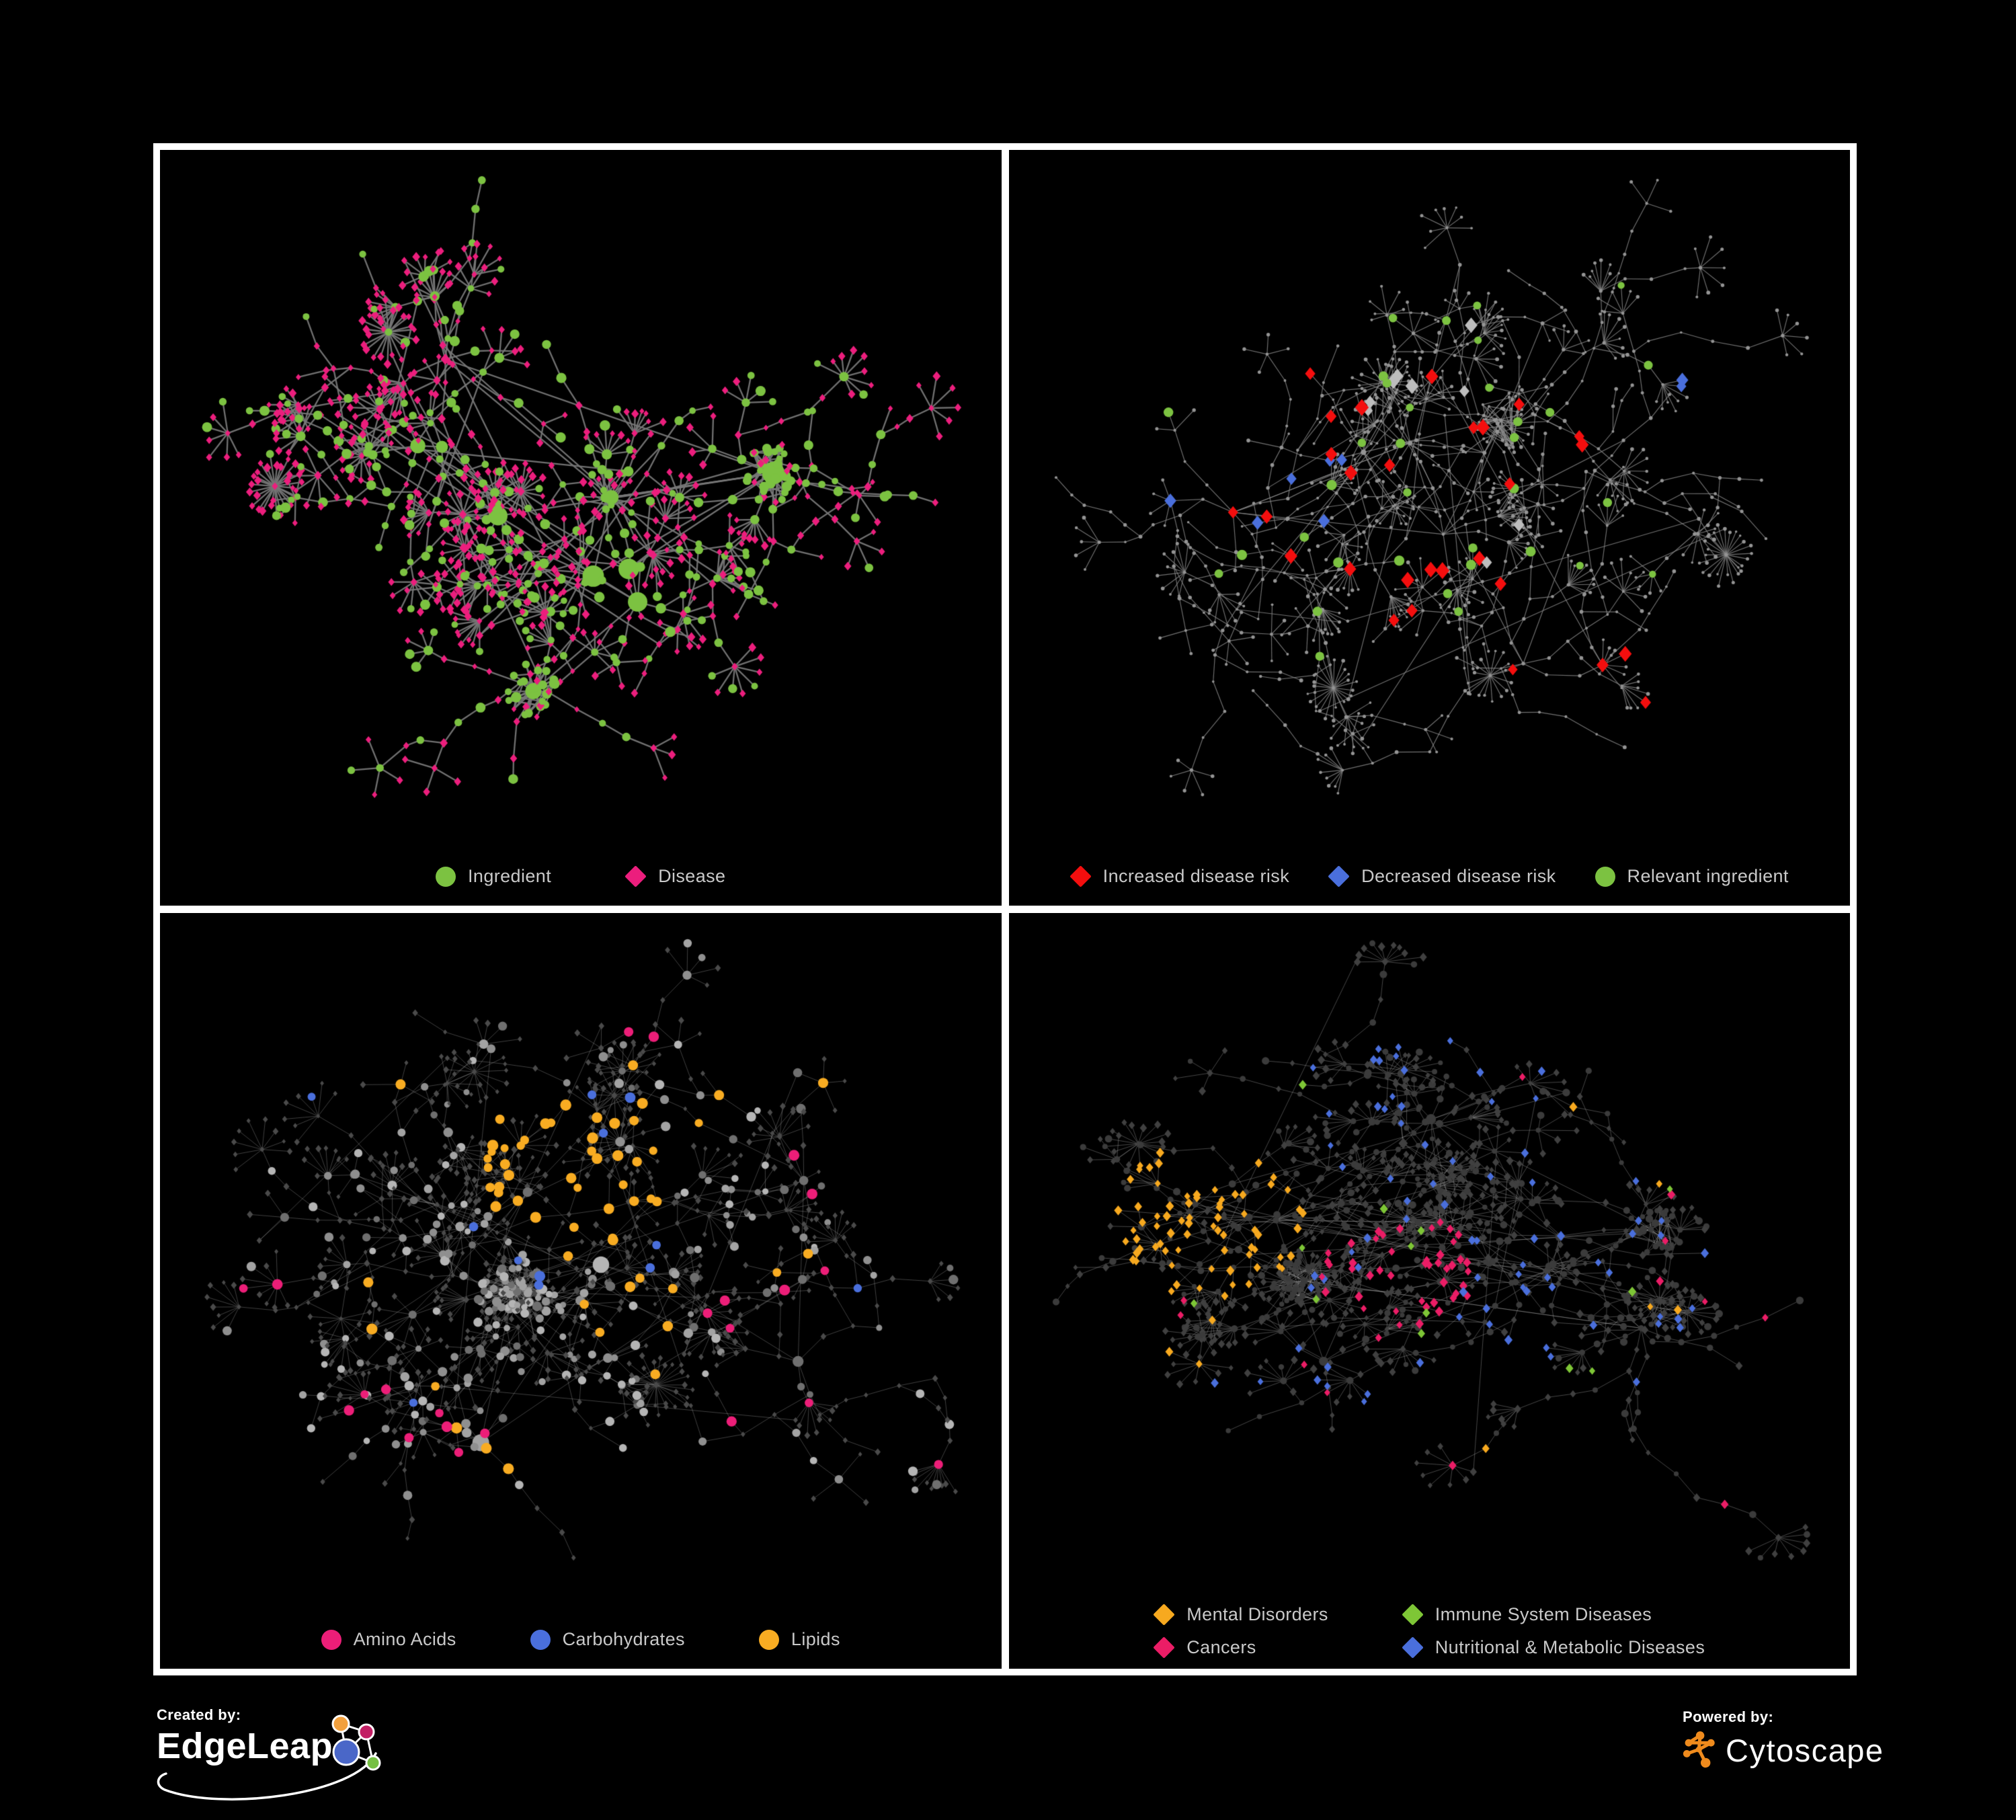  I want to click on legend-item: Increased disease risk, so click(1179, 876).